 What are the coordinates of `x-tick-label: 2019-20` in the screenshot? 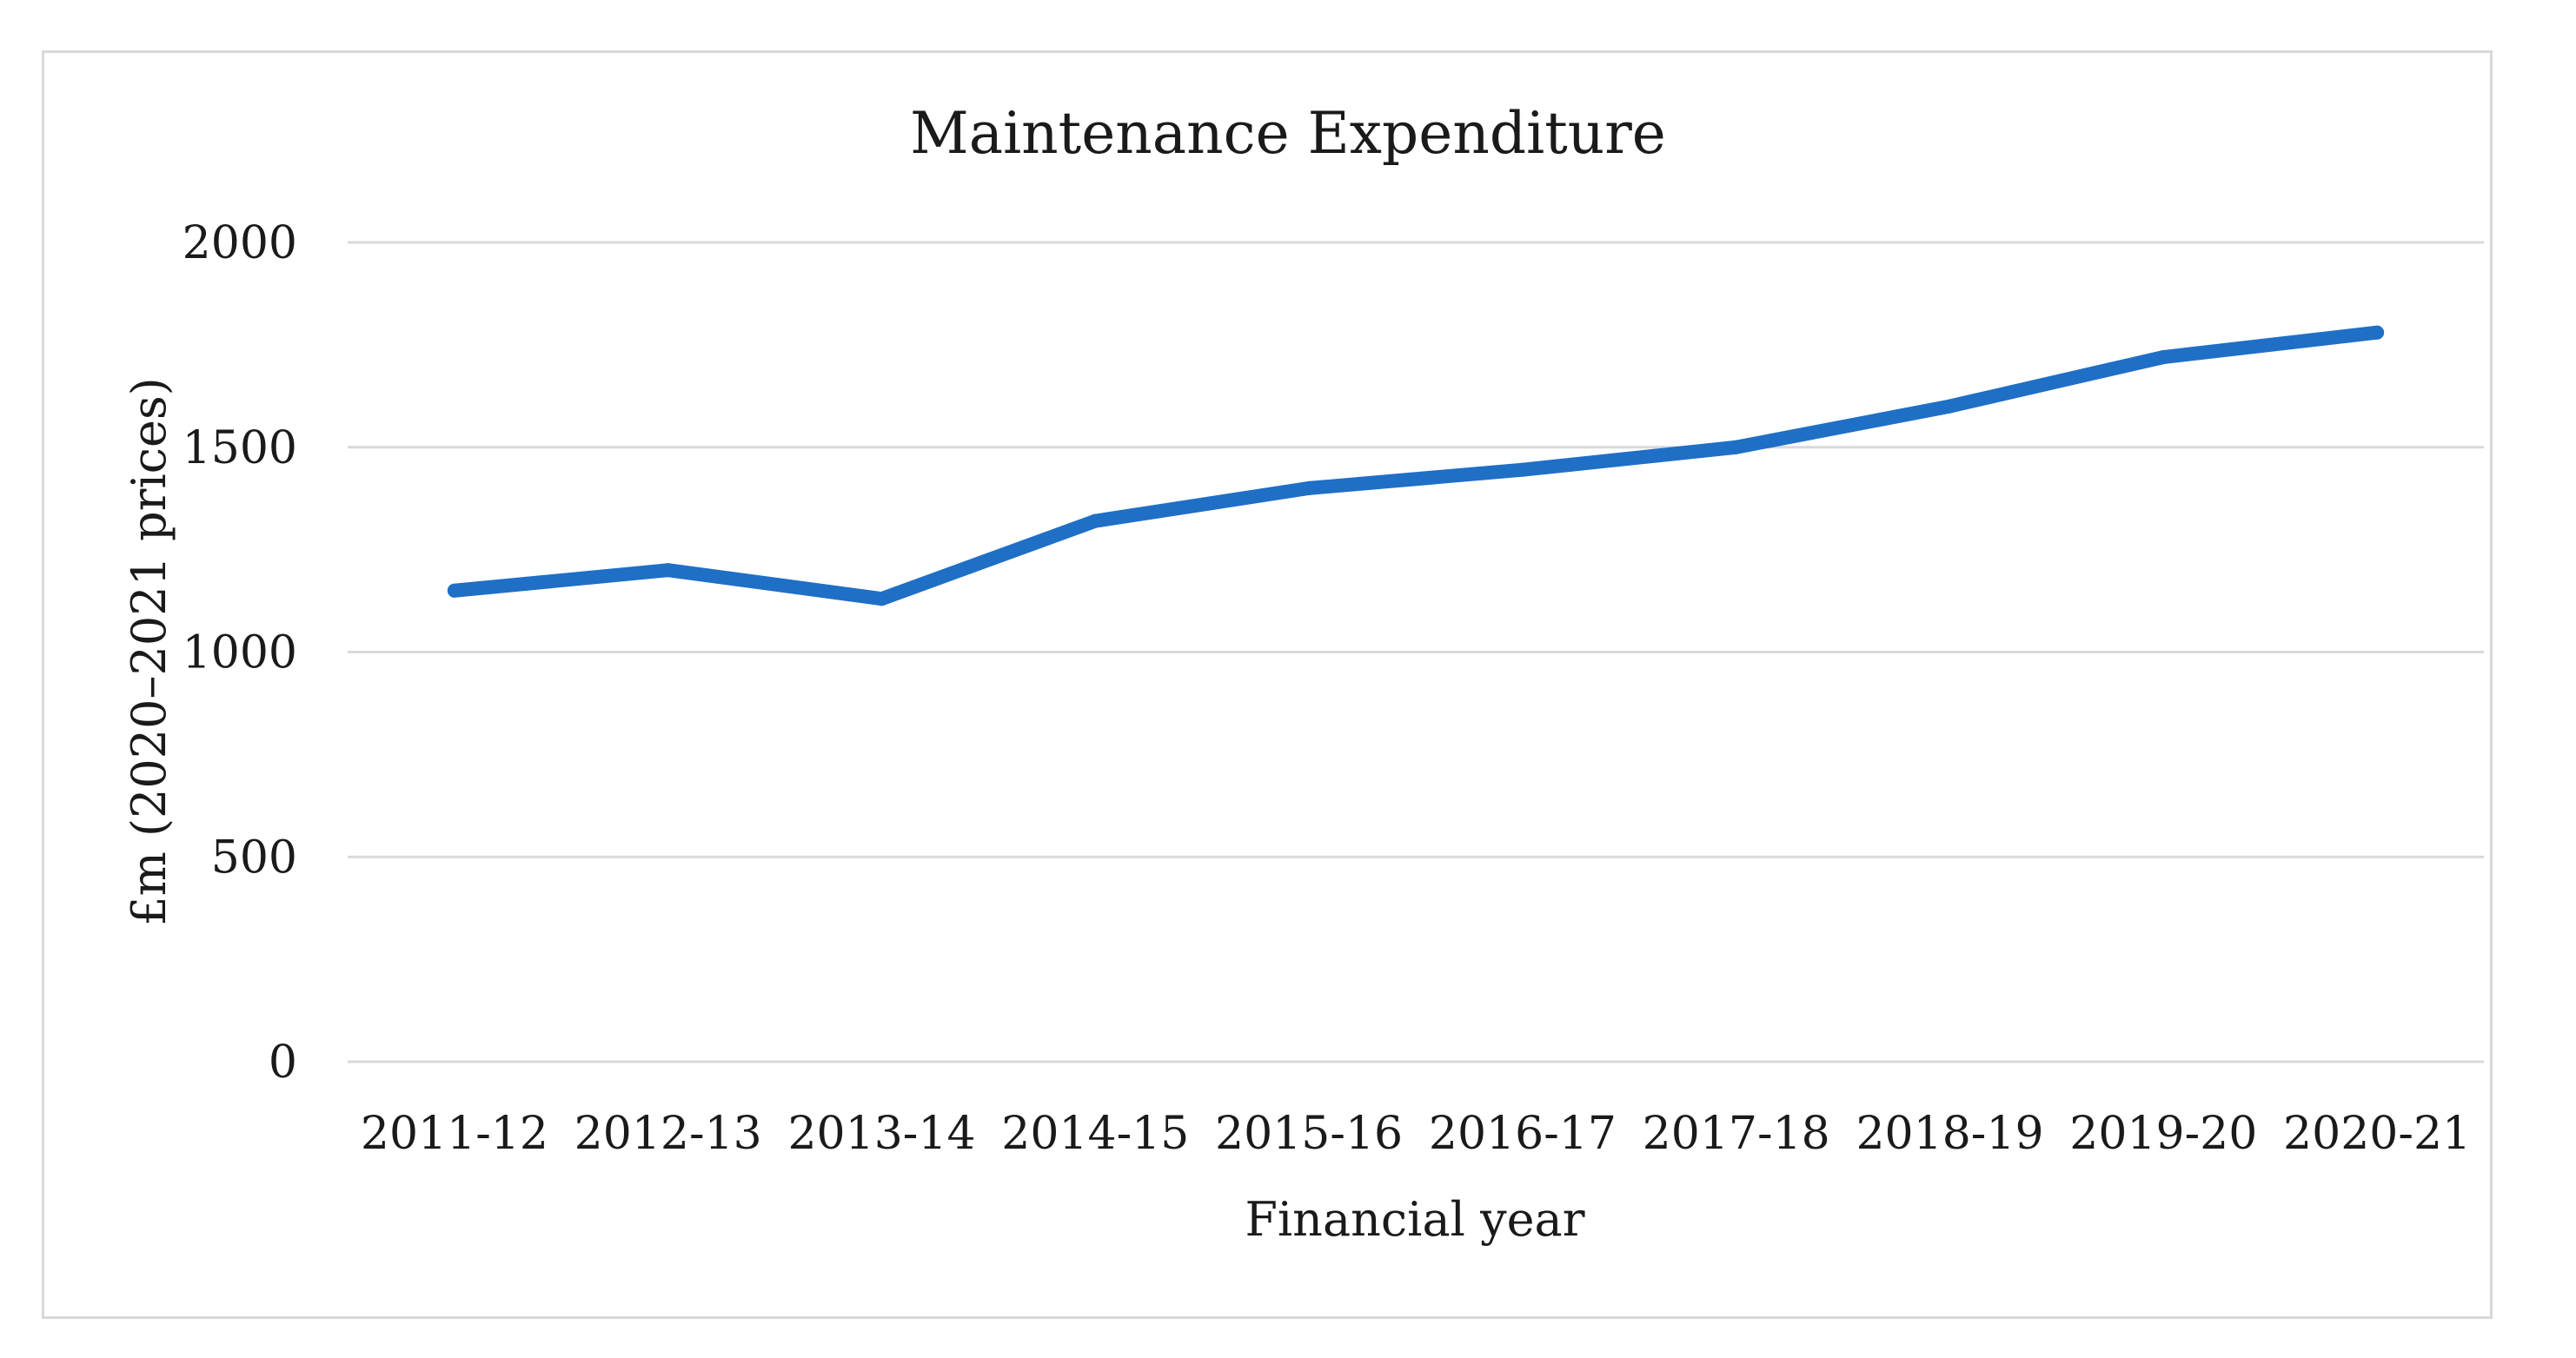 It's located at (2163, 1134).